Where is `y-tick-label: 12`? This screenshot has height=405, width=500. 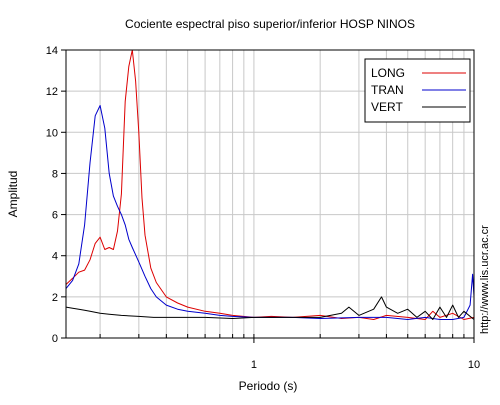 y-tick-label: 12 is located at coordinates (52, 92).